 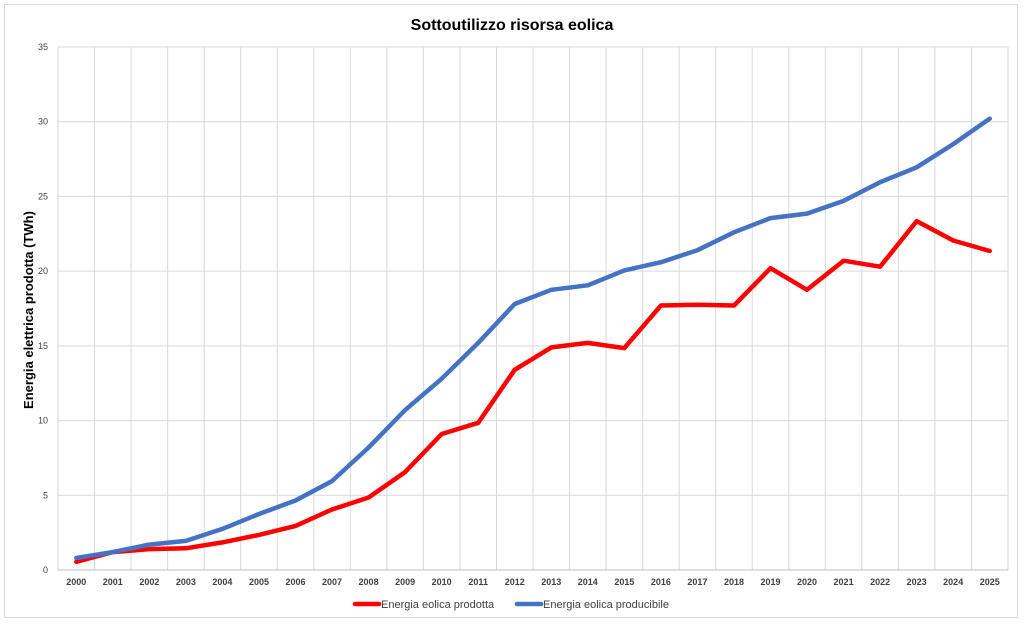 I want to click on x-tick-label: 2017, so click(x=697, y=582).